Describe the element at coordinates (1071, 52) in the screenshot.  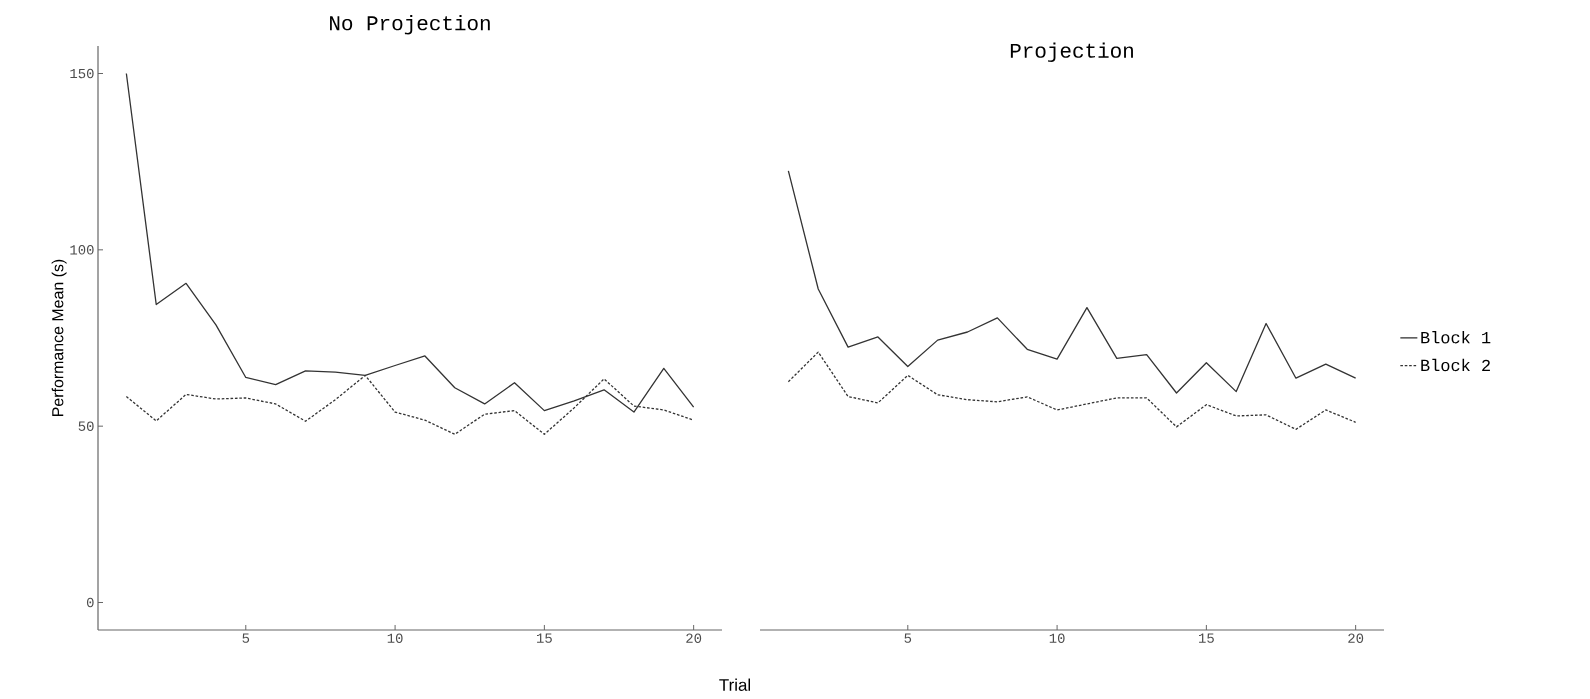
I see `chart-title: Projection` at that location.